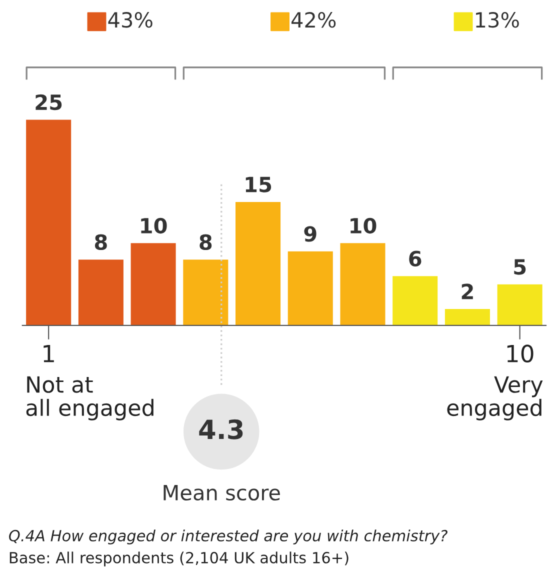  Describe the element at coordinates (49, 353) in the screenshot. I see `x-tick-label: 1` at that location.